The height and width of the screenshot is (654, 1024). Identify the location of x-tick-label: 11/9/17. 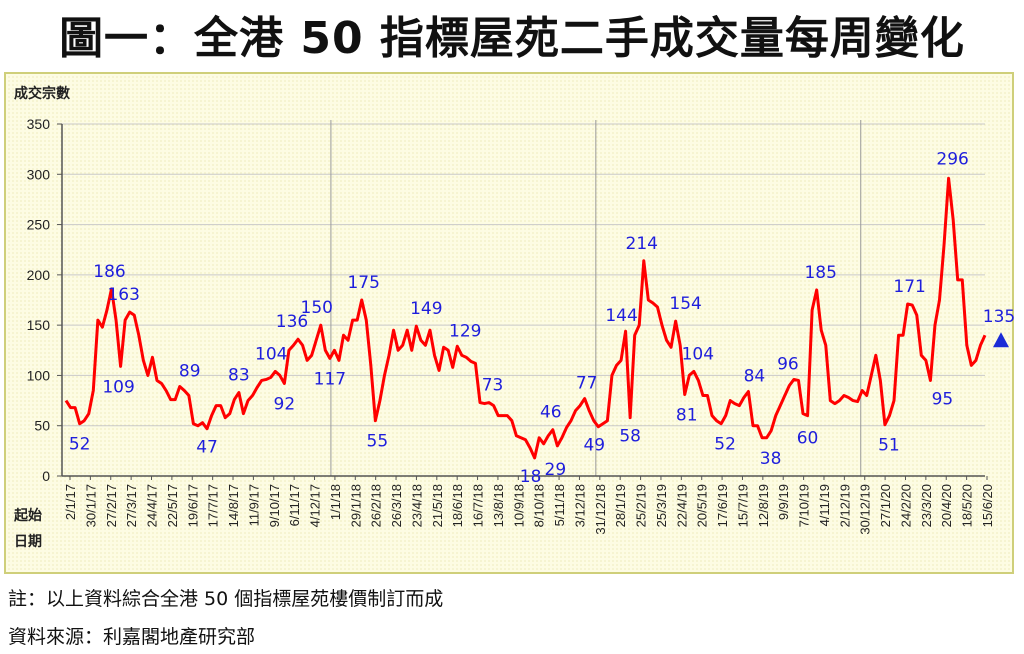
(253, 505).